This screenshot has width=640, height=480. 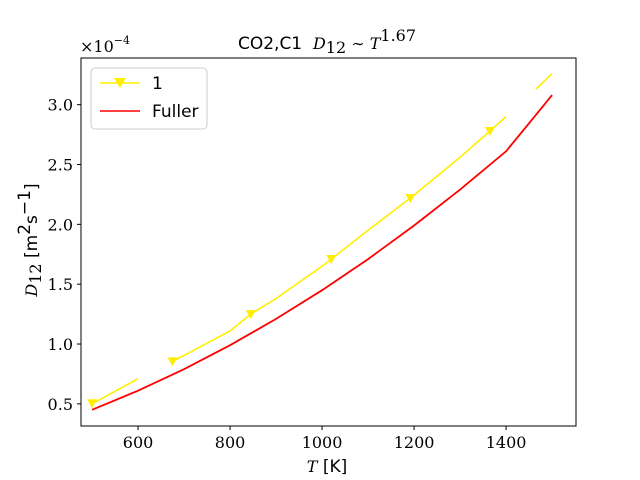 What do you see at coordinates (175, 112) in the screenshot?
I see `legend-label-fuller: Fuller` at bounding box center [175, 112].